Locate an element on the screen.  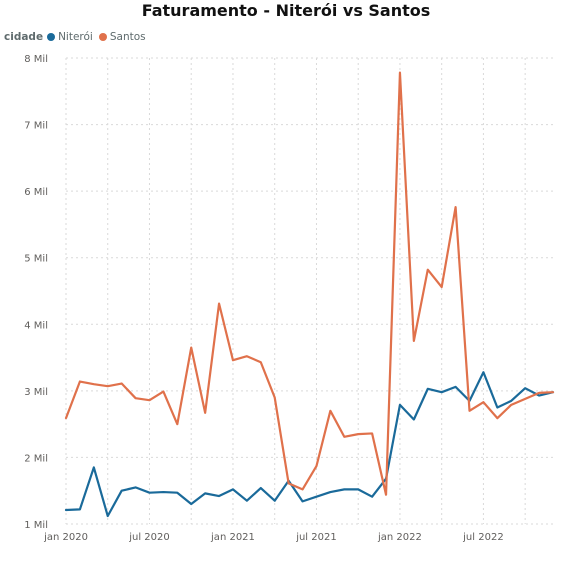
legend-marker-santos is located at coordinates (102, 37).